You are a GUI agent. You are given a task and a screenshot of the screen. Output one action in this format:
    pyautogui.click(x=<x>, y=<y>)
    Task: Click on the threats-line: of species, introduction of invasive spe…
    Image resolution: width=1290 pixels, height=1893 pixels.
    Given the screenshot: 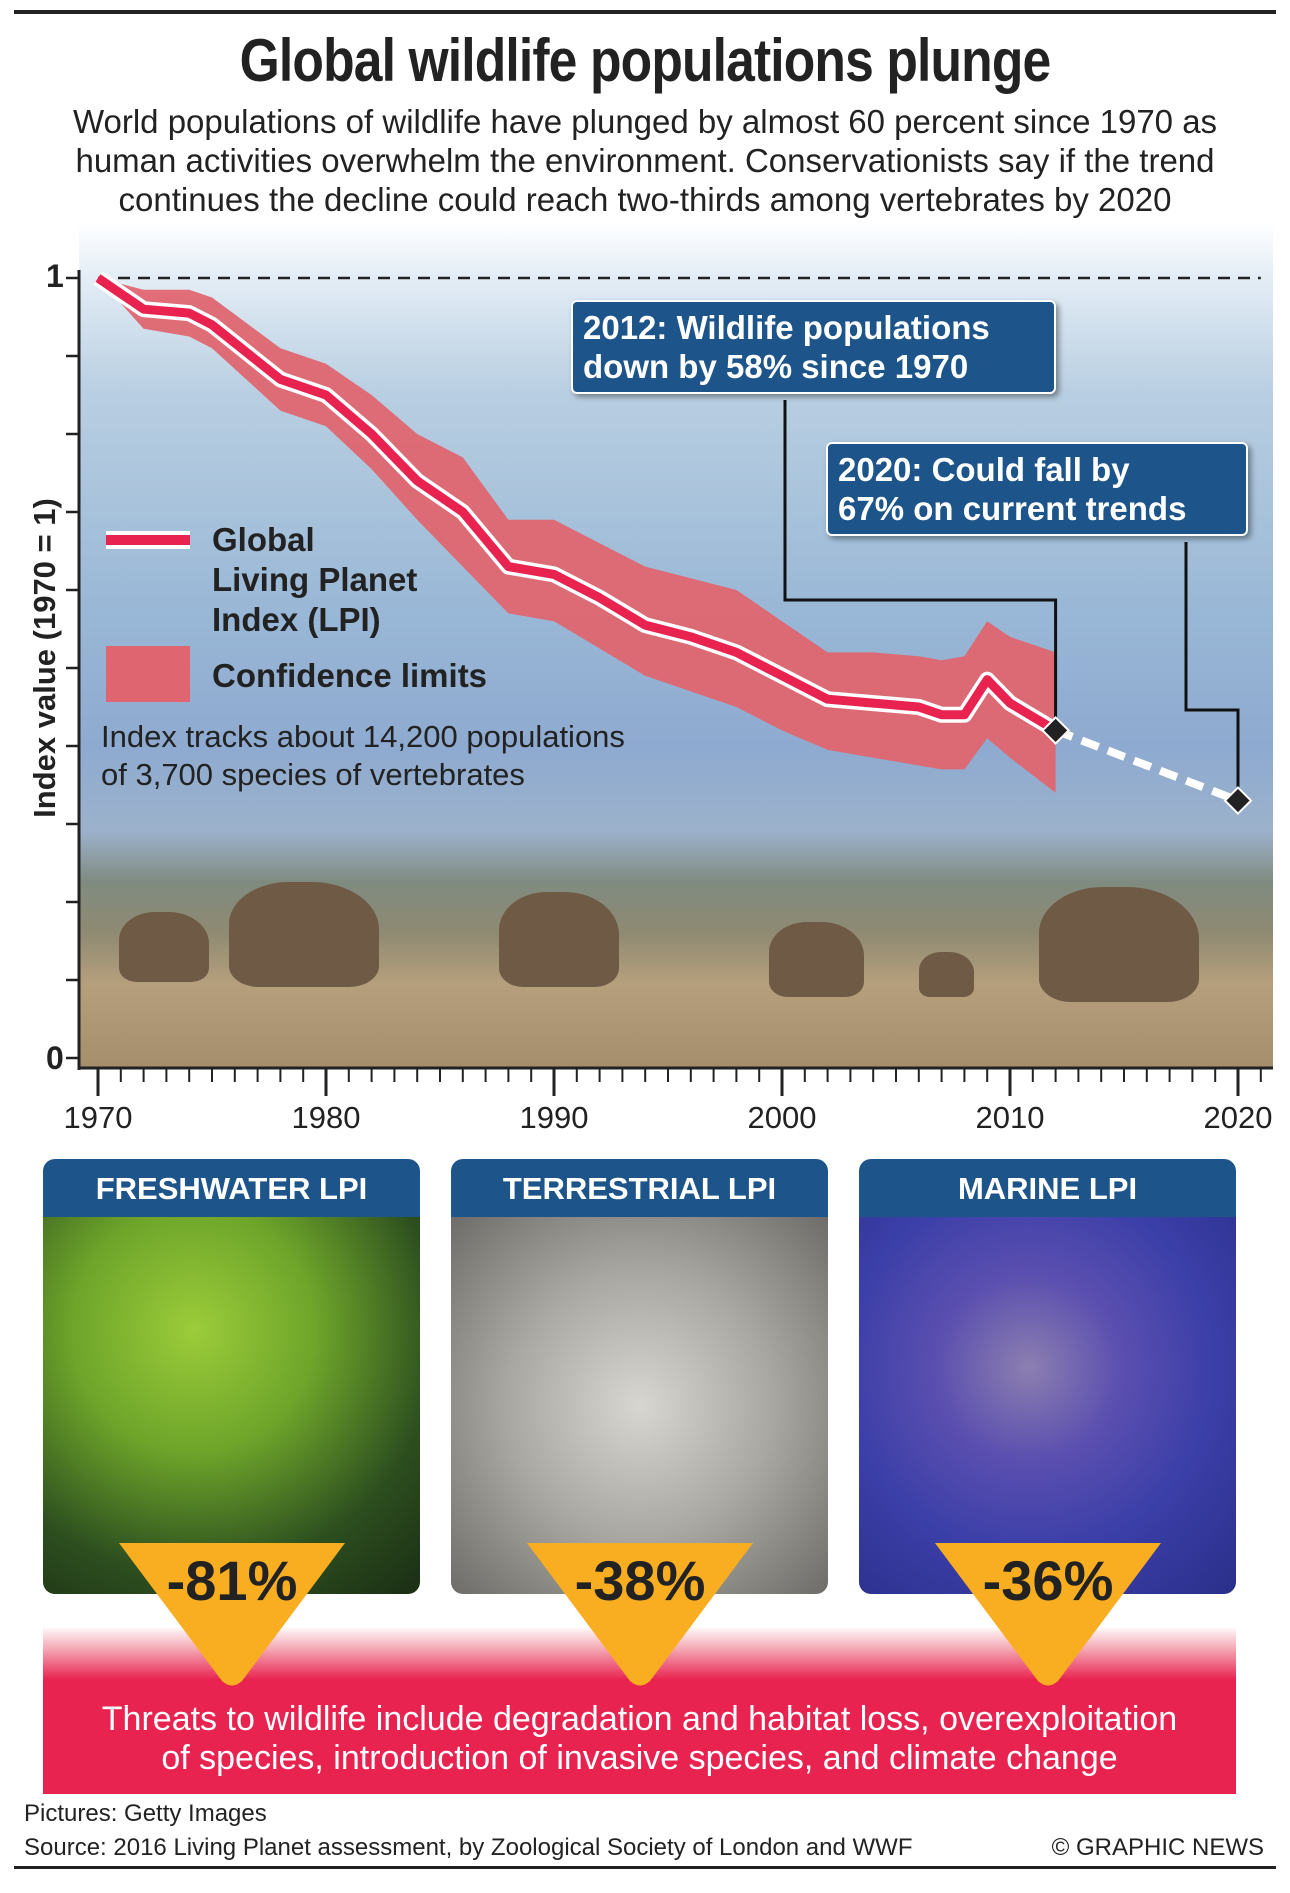 What is the action you would take?
    pyautogui.click(x=639, y=1758)
    